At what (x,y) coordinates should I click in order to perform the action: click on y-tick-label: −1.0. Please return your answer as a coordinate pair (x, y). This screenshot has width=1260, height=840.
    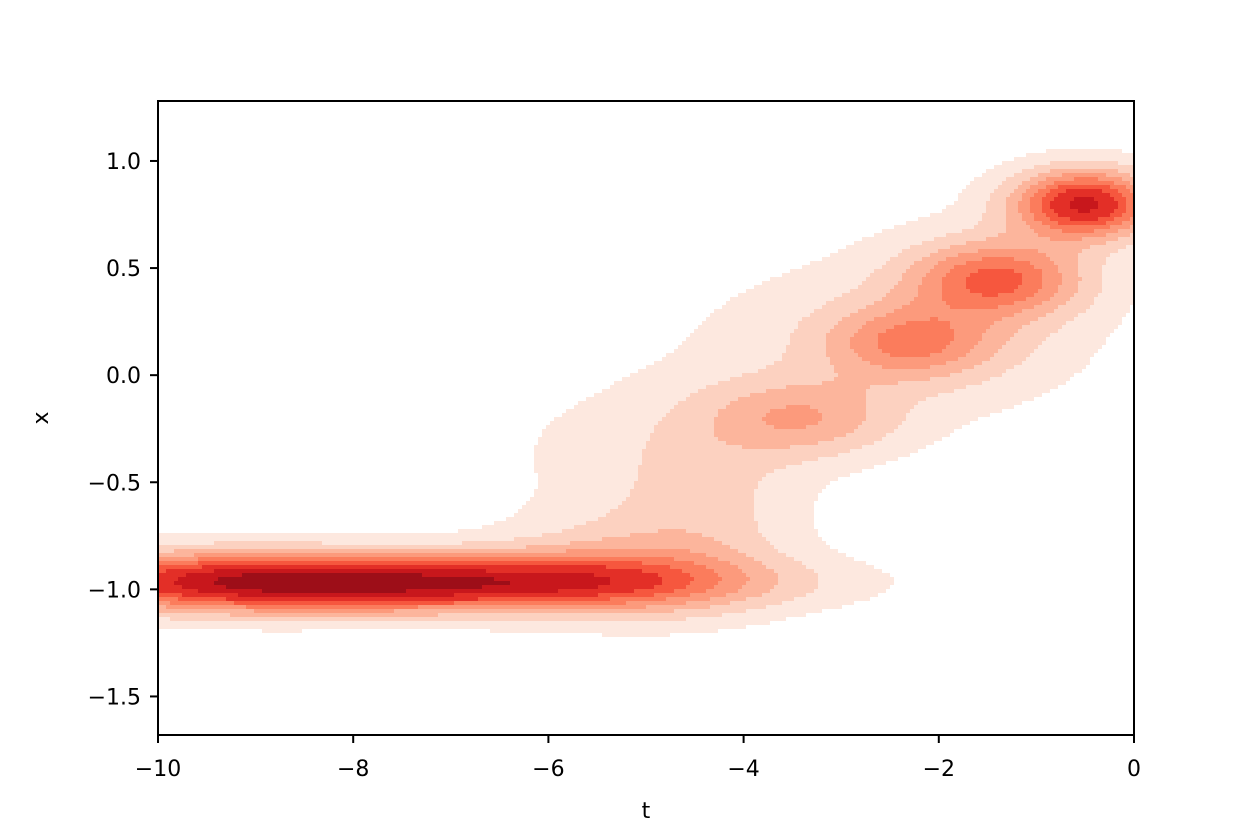
    Looking at the image, I should click on (114, 590).